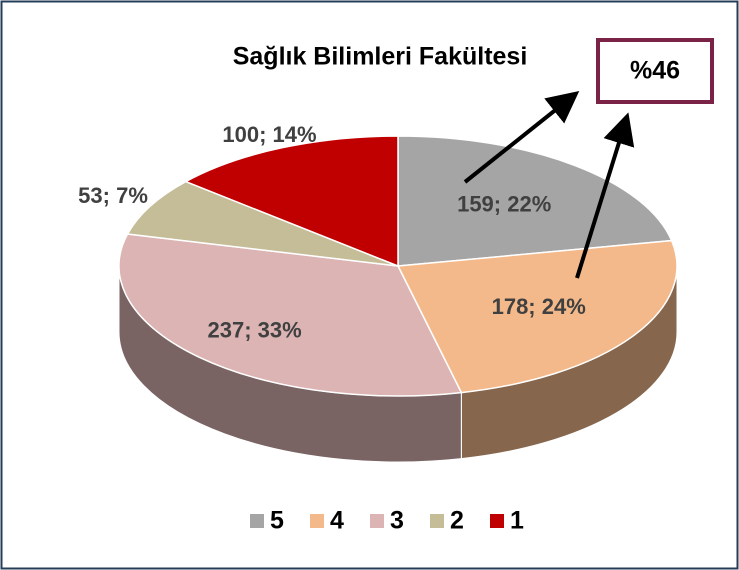 Image resolution: width=739 pixels, height=570 pixels. What do you see at coordinates (337, 521) in the screenshot?
I see `legend-label: 4` at bounding box center [337, 521].